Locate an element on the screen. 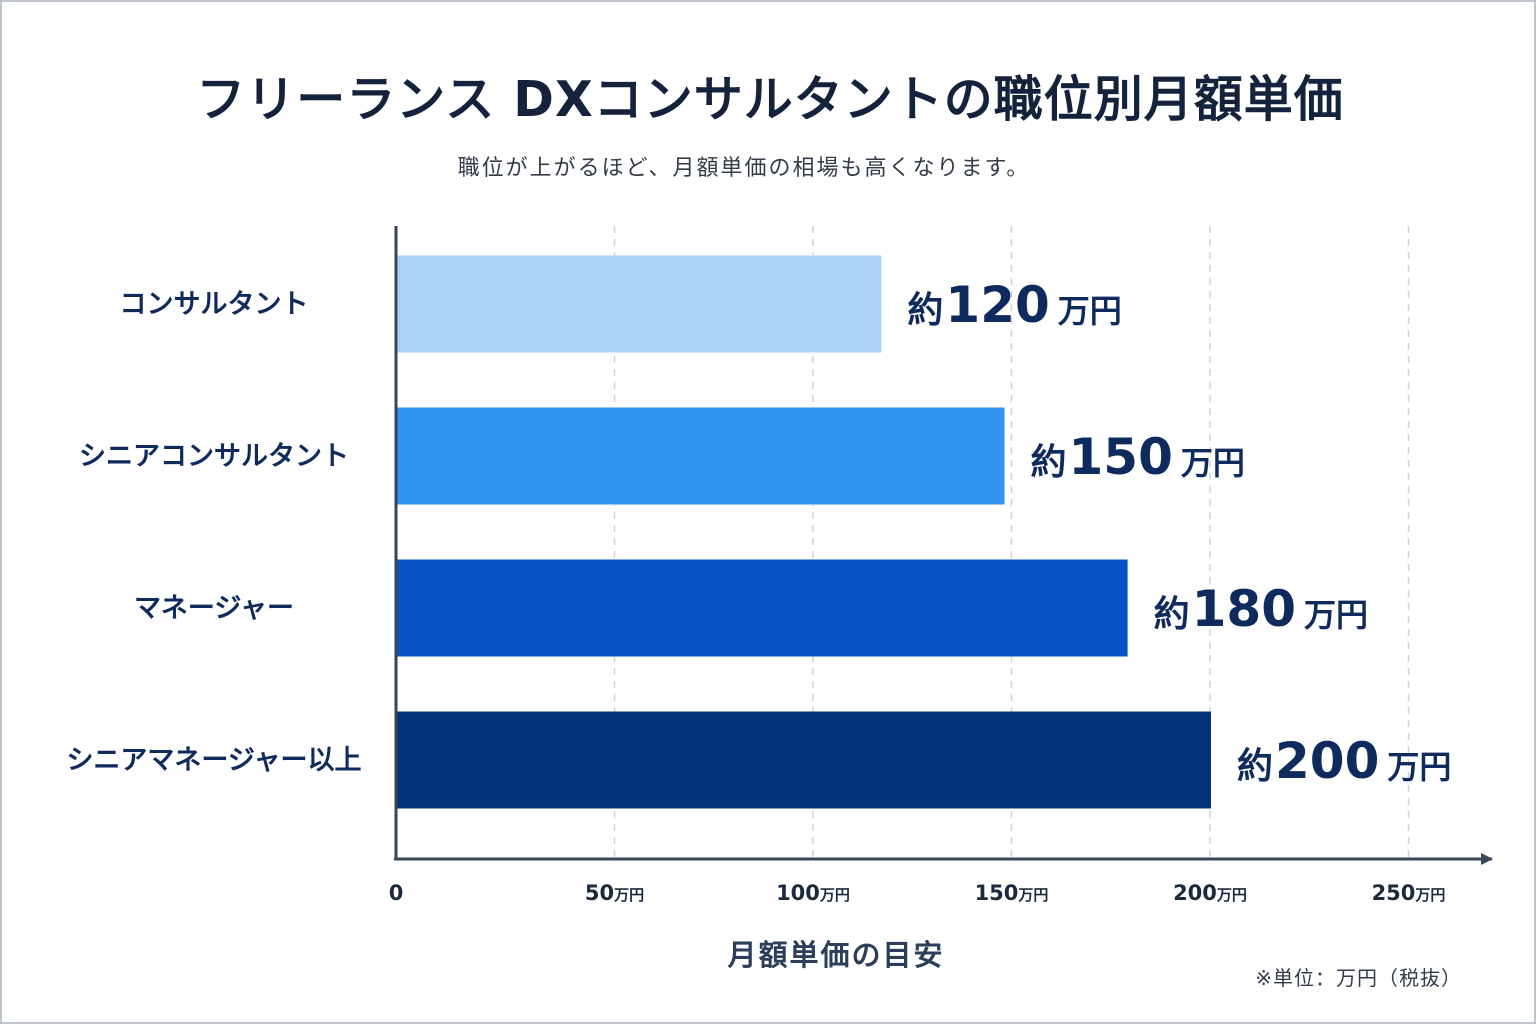  x-tick-label: 200万円 is located at coordinates (1210, 893).